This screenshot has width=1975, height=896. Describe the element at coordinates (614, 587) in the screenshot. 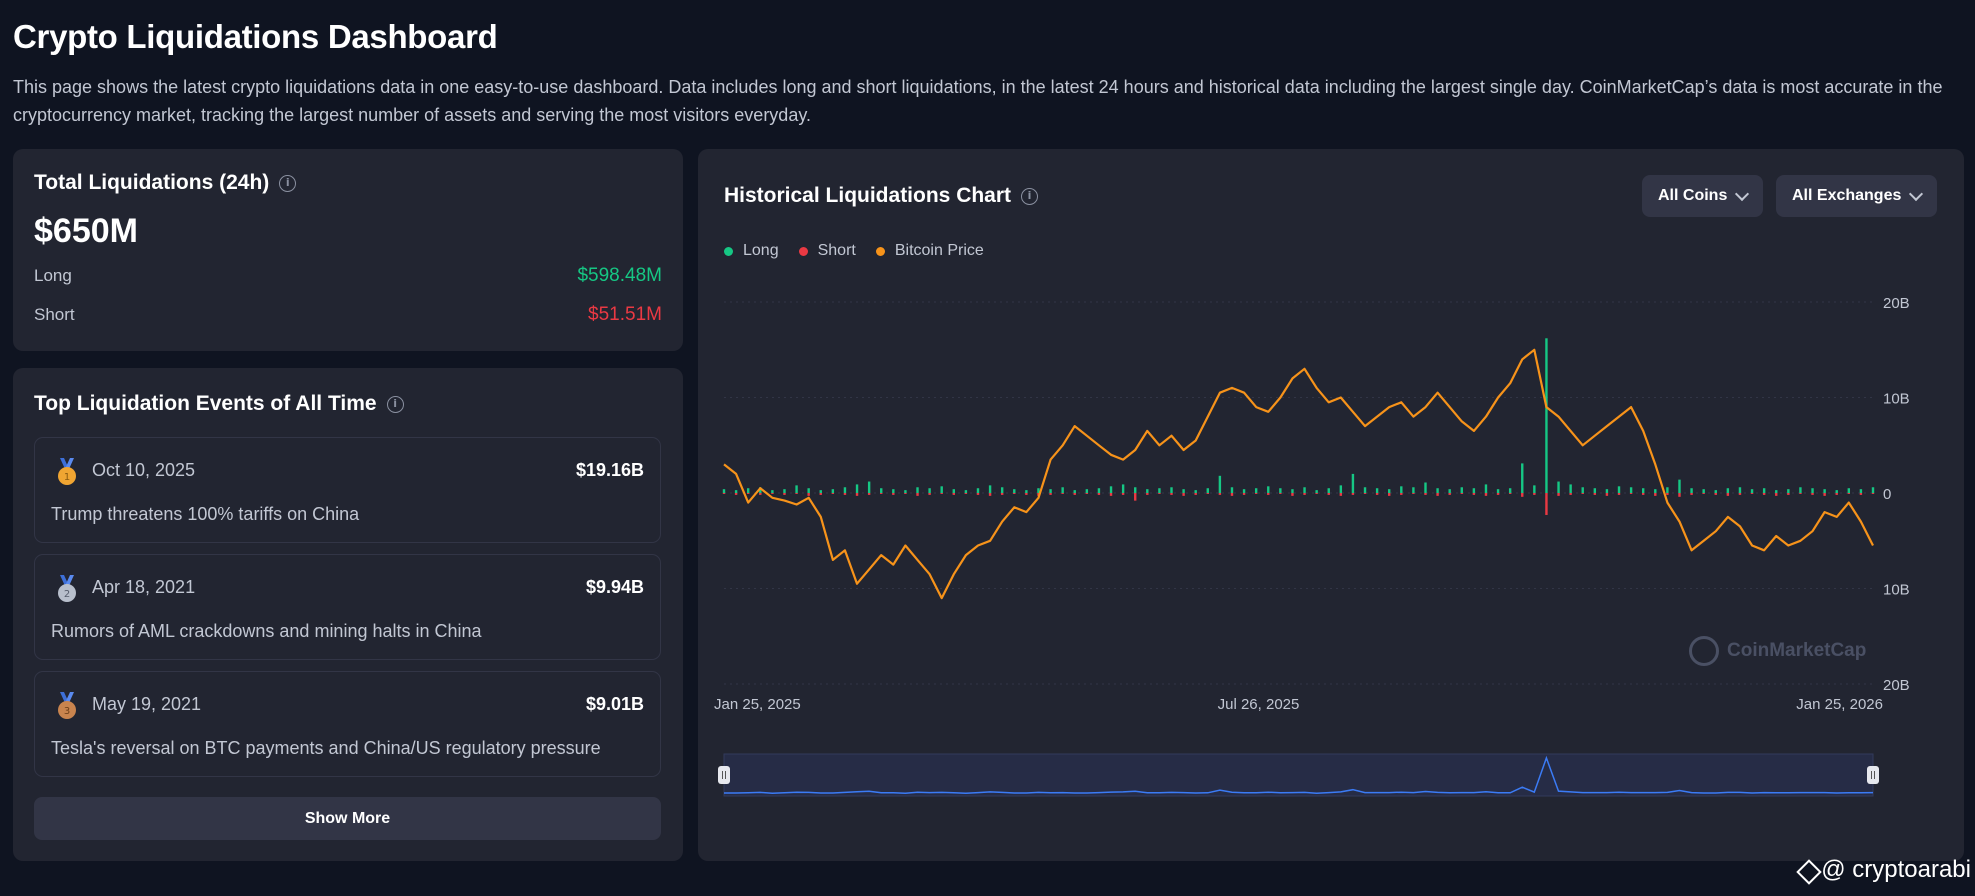

I see `event-amount: $9.94B` at that location.